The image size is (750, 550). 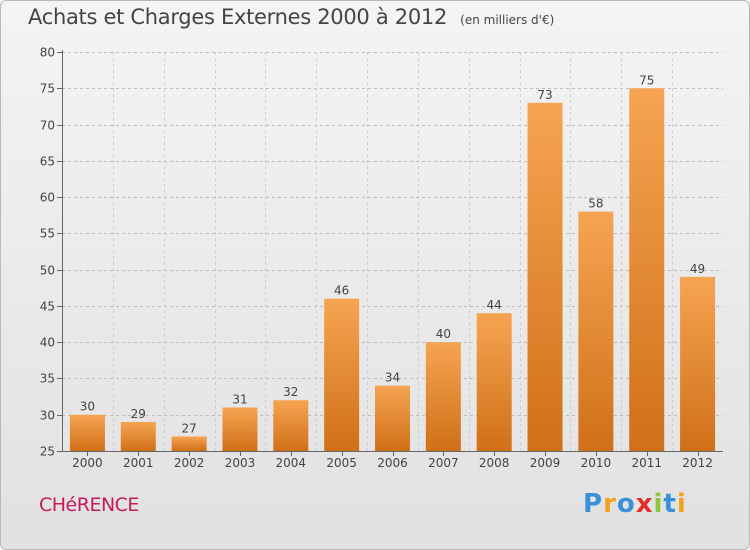 I want to click on y-tick-label: 45, so click(x=47, y=307).